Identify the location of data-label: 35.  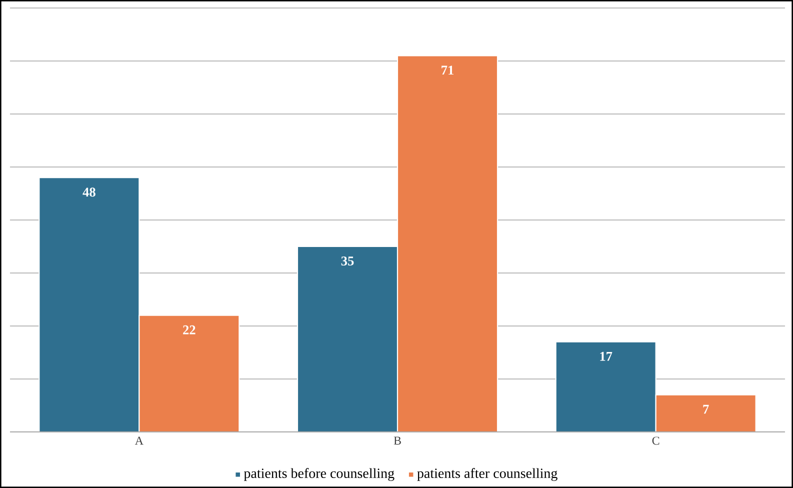
(347, 261).